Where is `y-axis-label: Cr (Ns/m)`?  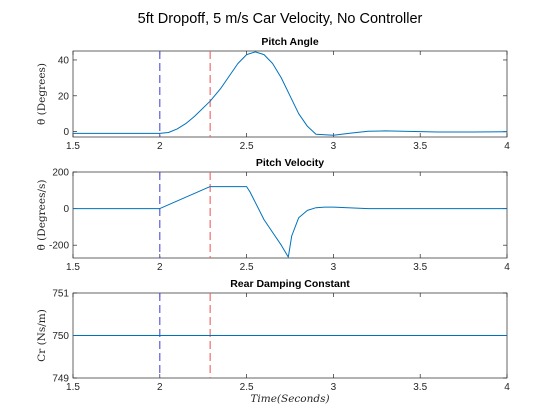 y-axis-label: Cr (Ns/m) is located at coordinates (42, 335).